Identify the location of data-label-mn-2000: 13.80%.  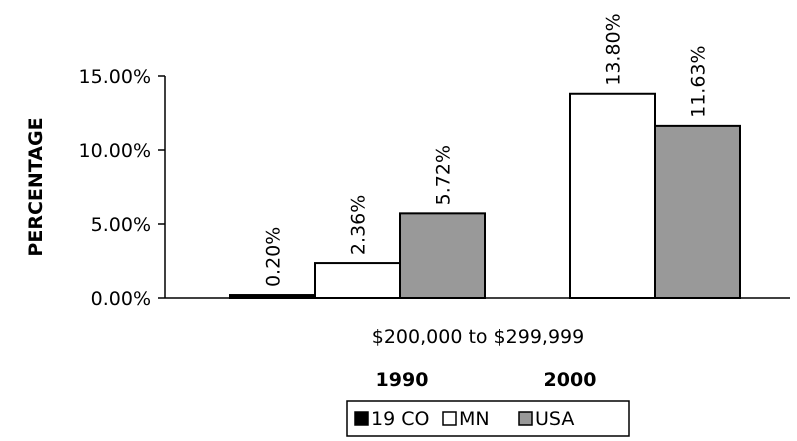
(614, 49).